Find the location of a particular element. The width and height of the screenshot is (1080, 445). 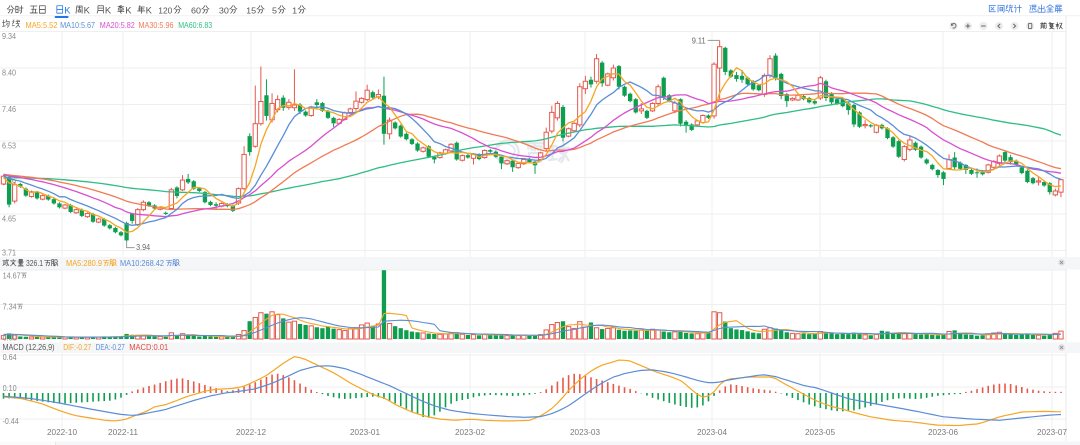

svg-text: 30 is located at coordinates (224, 11).